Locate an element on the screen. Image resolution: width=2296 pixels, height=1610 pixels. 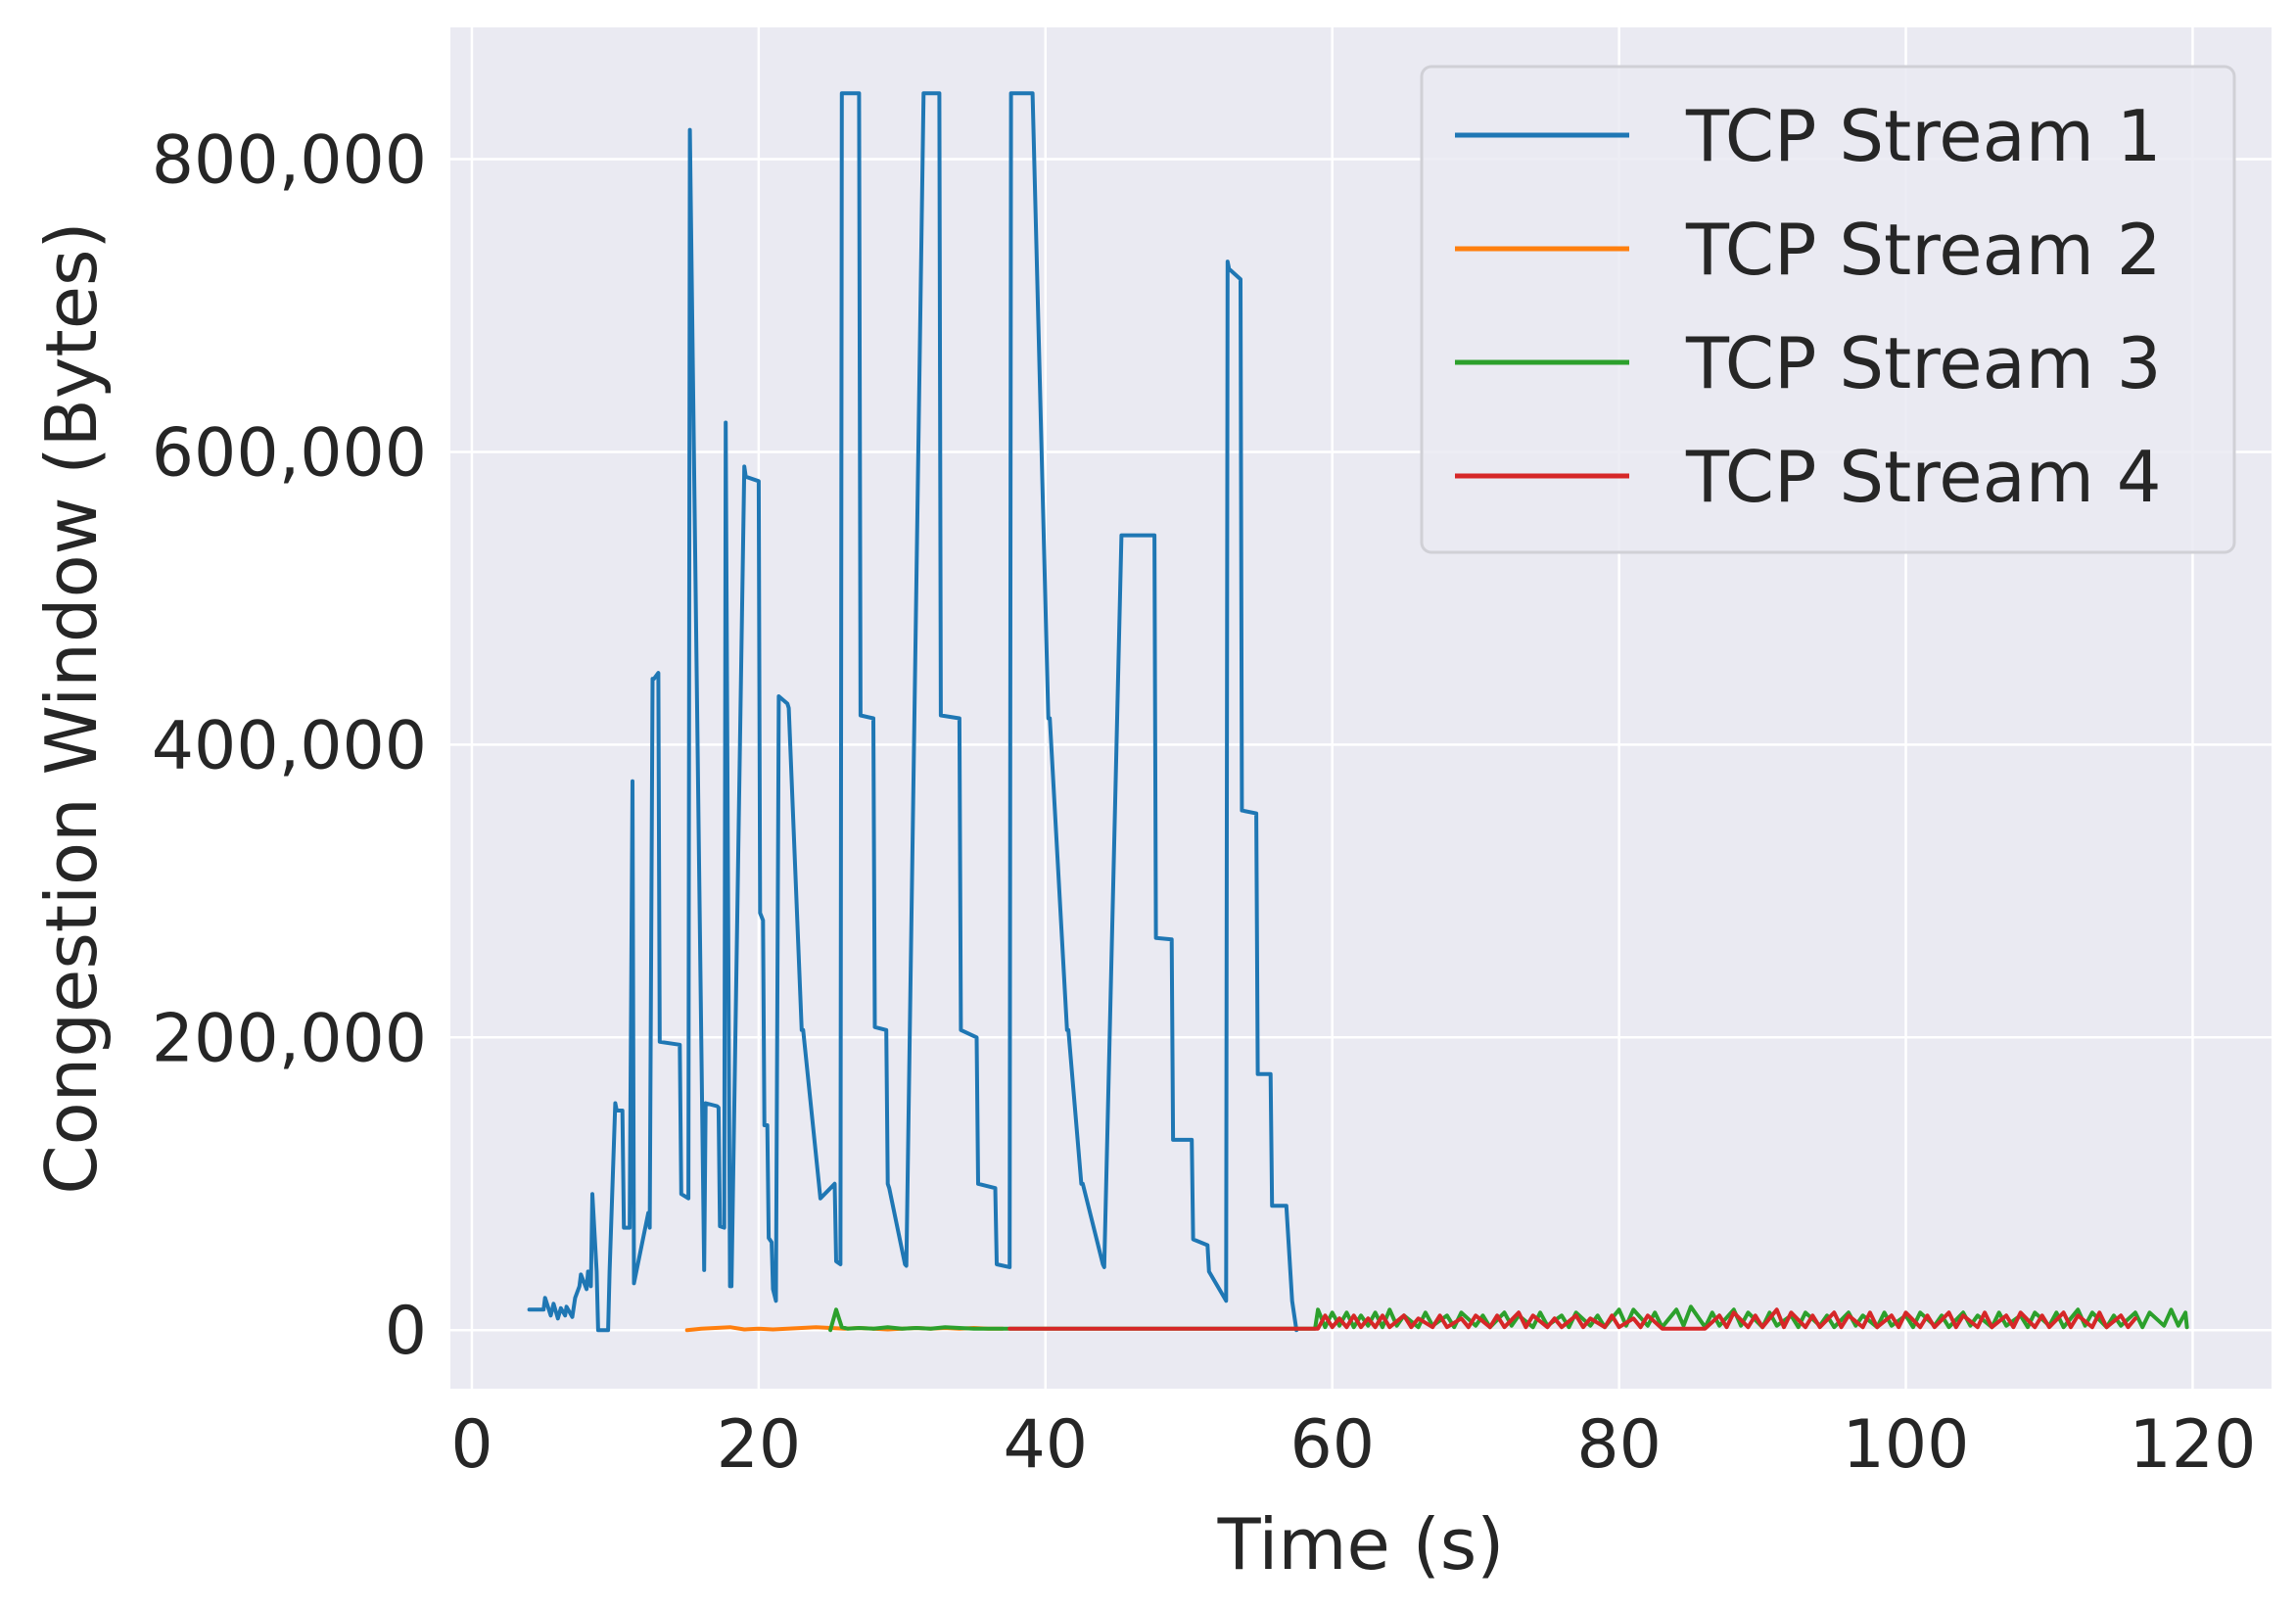
y-tick-label: 400,000 is located at coordinates (289, 745).